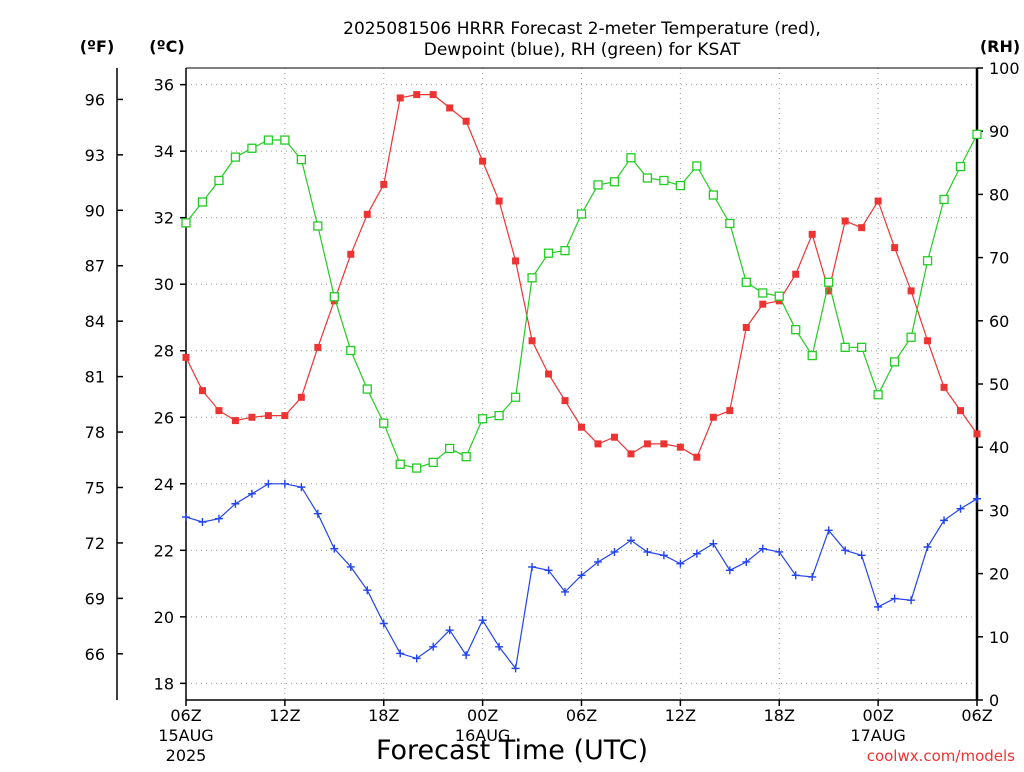 The width and height of the screenshot is (1024, 772). What do you see at coordinates (164, 284) in the screenshot?
I see `celsius-tick-label: 30` at bounding box center [164, 284].